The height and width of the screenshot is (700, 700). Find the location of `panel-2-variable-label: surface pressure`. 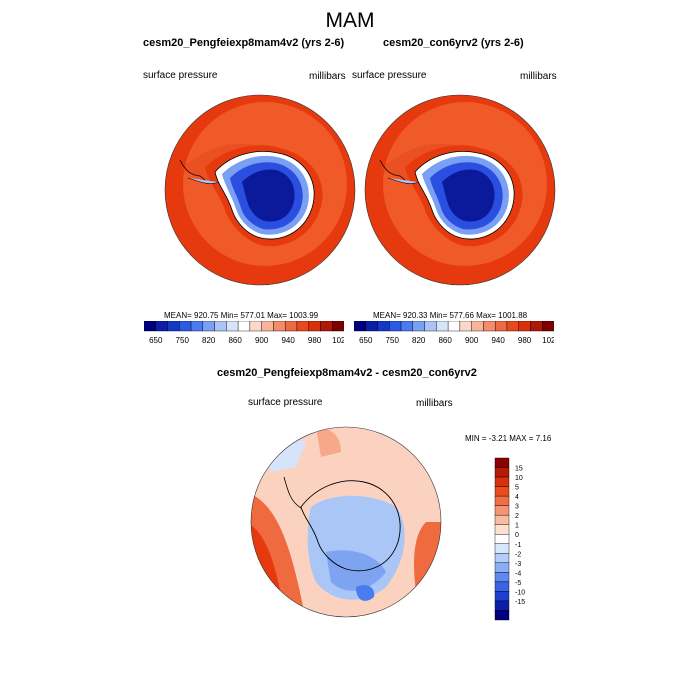

panel-2-variable-label: surface pressure is located at coordinates (389, 75).